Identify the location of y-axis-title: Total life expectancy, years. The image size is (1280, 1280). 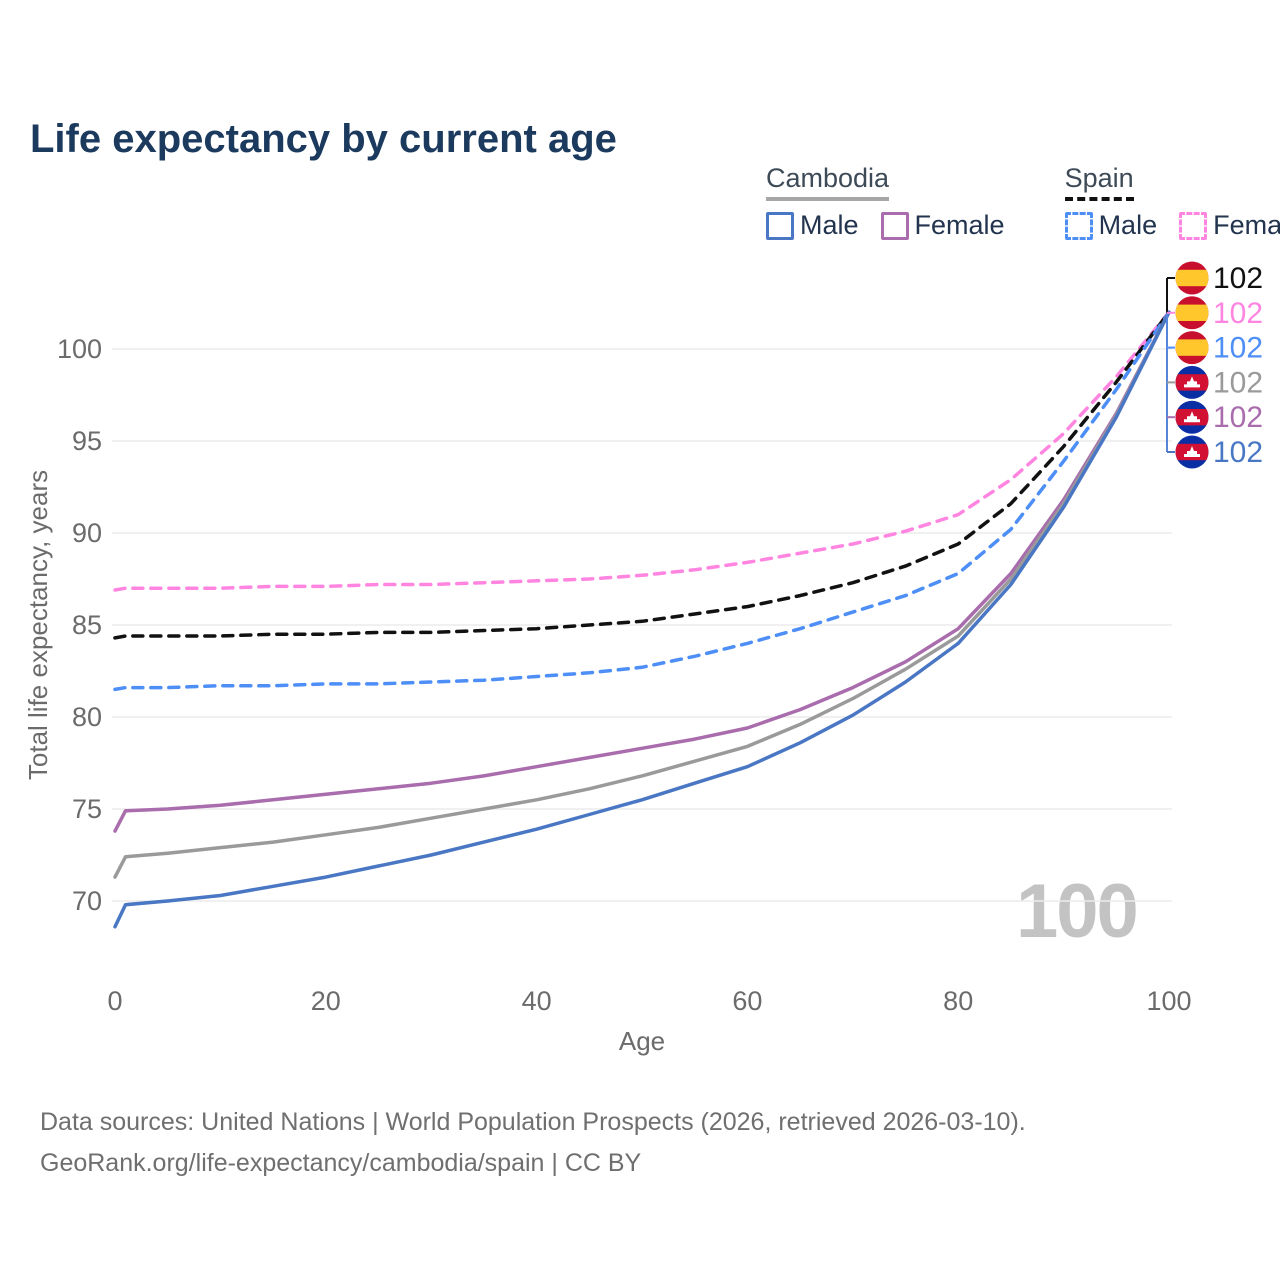
(38, 625).